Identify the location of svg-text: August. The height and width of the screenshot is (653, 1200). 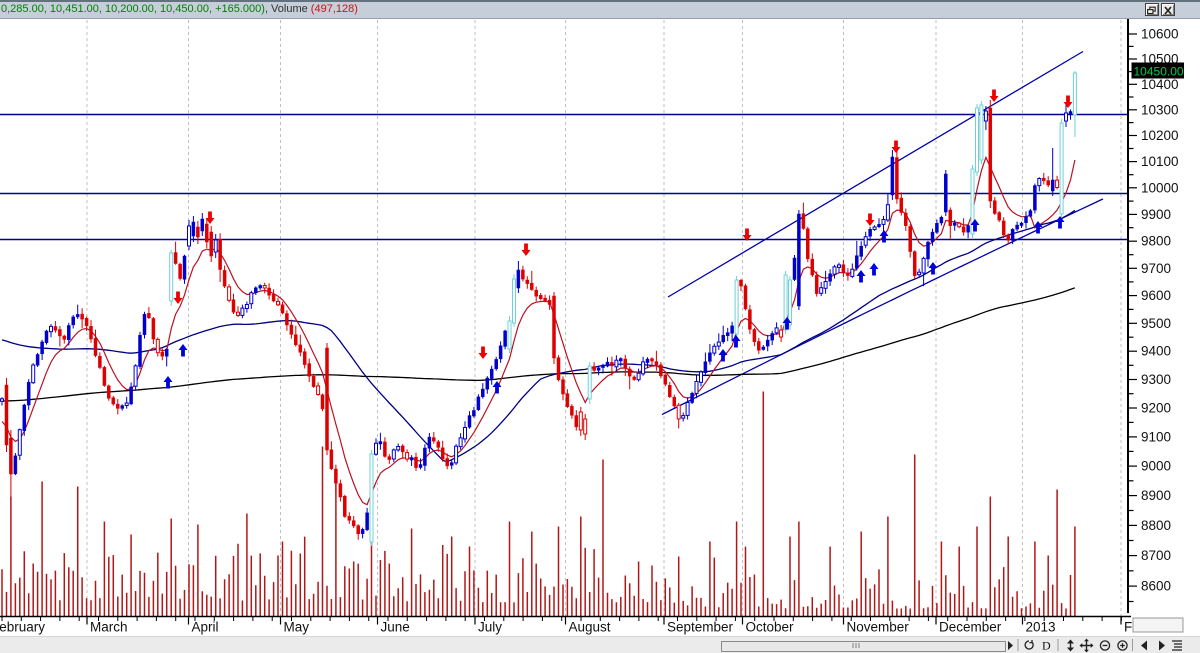
(590, 627).